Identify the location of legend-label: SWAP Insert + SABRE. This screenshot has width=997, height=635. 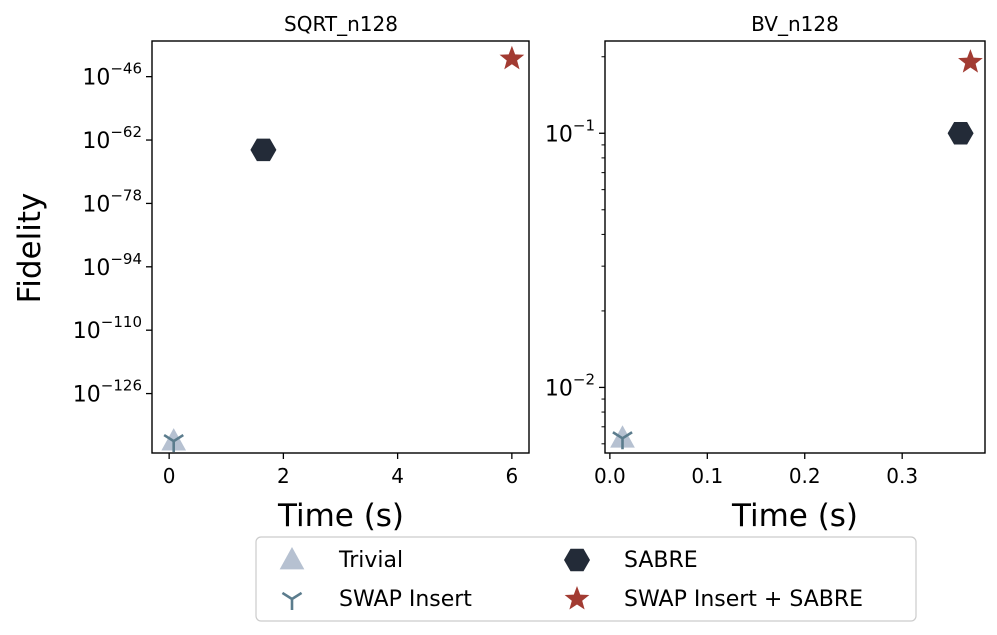
(743, 599).